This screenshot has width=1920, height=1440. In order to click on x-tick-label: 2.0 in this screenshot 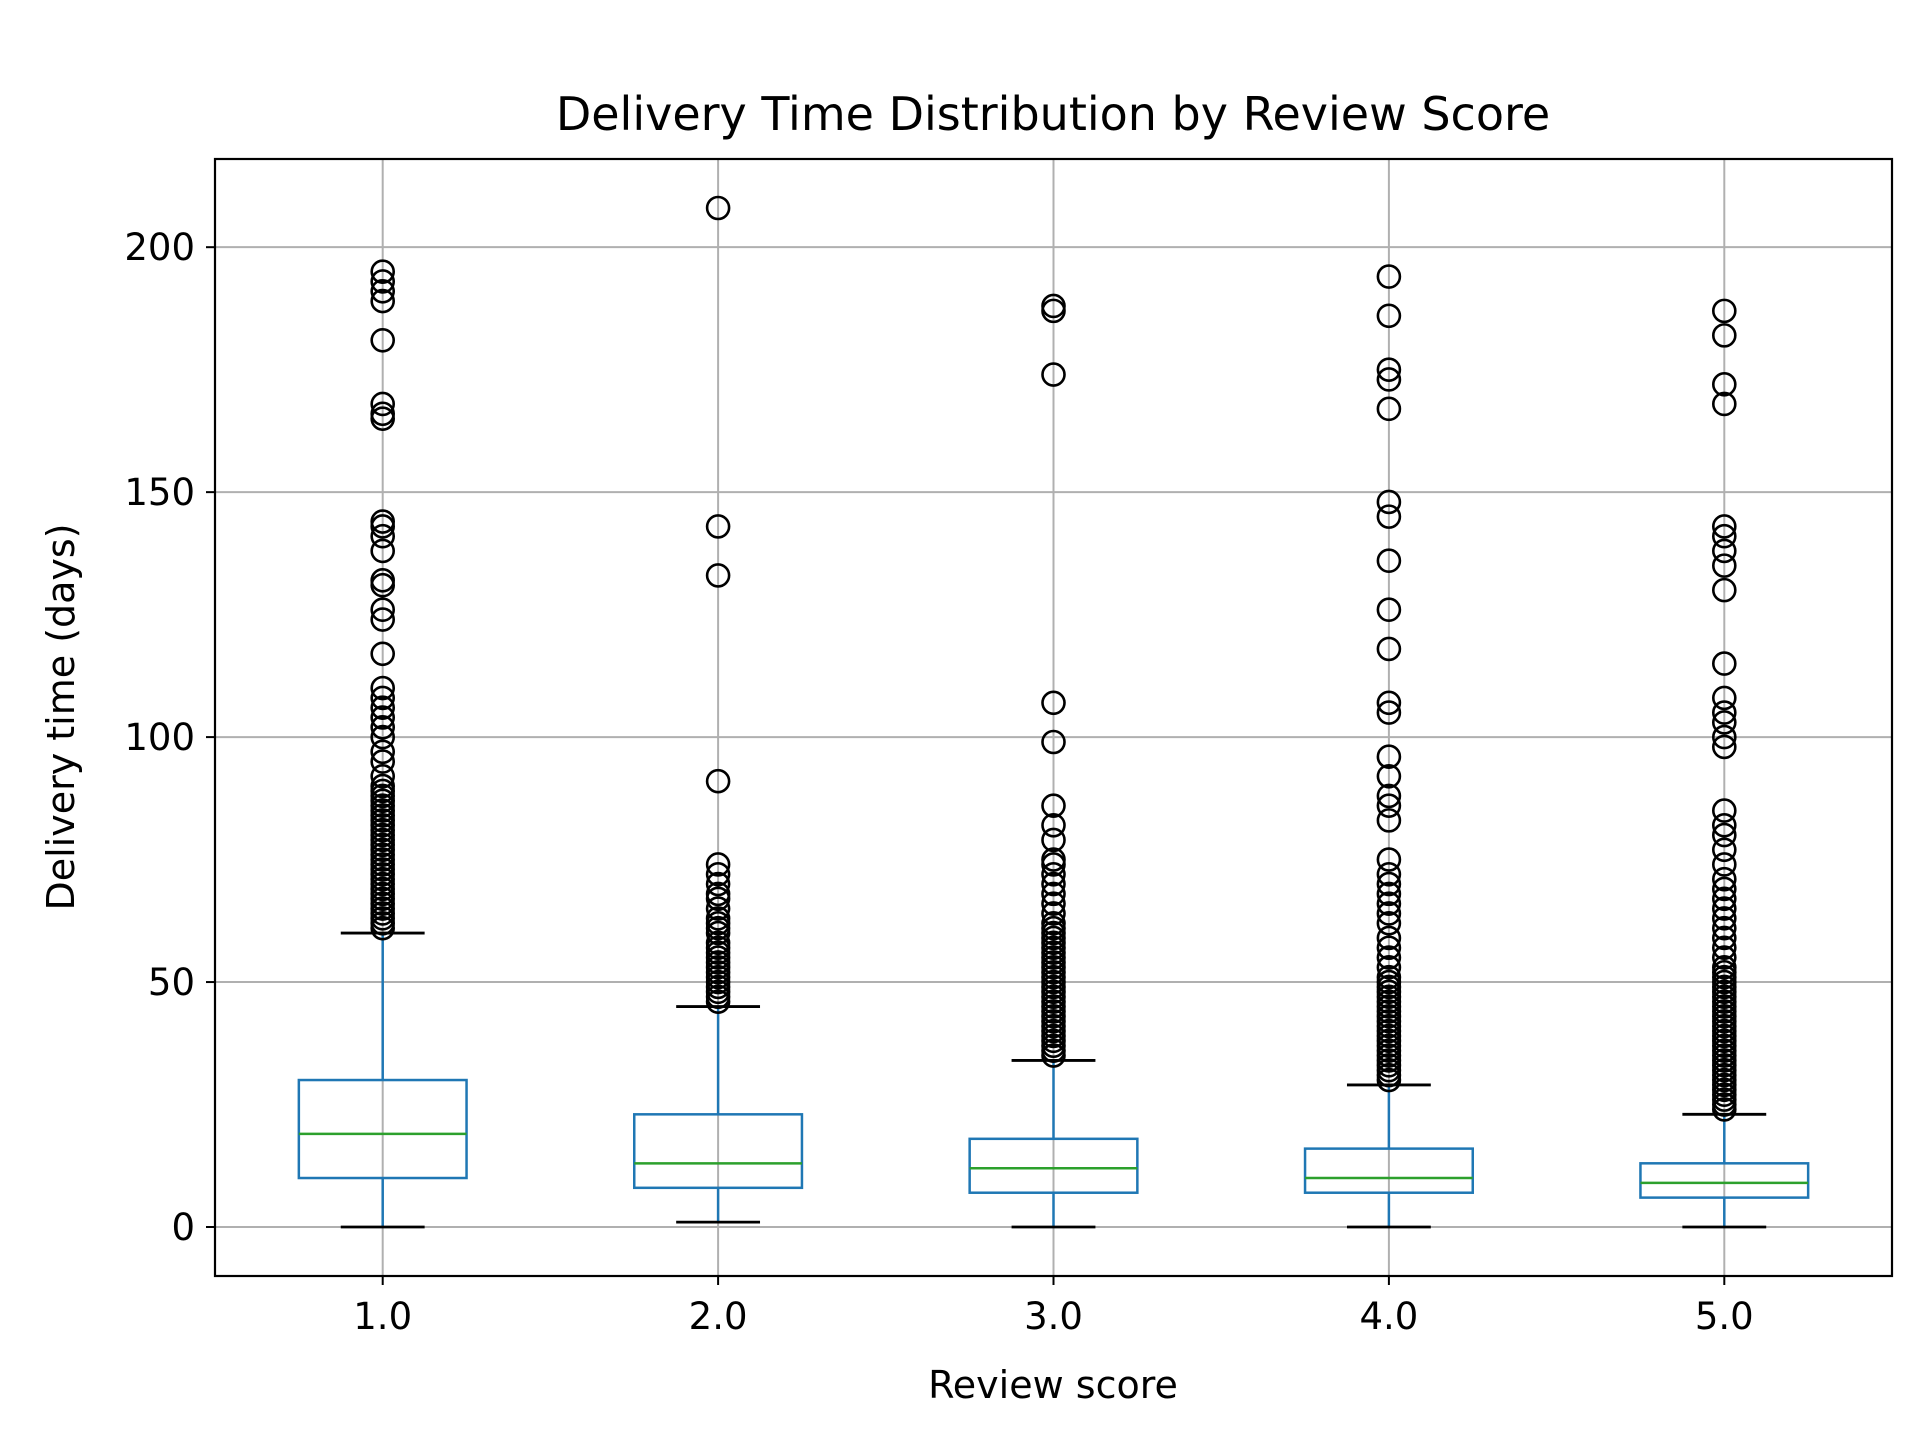, I will do `click(718, 1316)`.